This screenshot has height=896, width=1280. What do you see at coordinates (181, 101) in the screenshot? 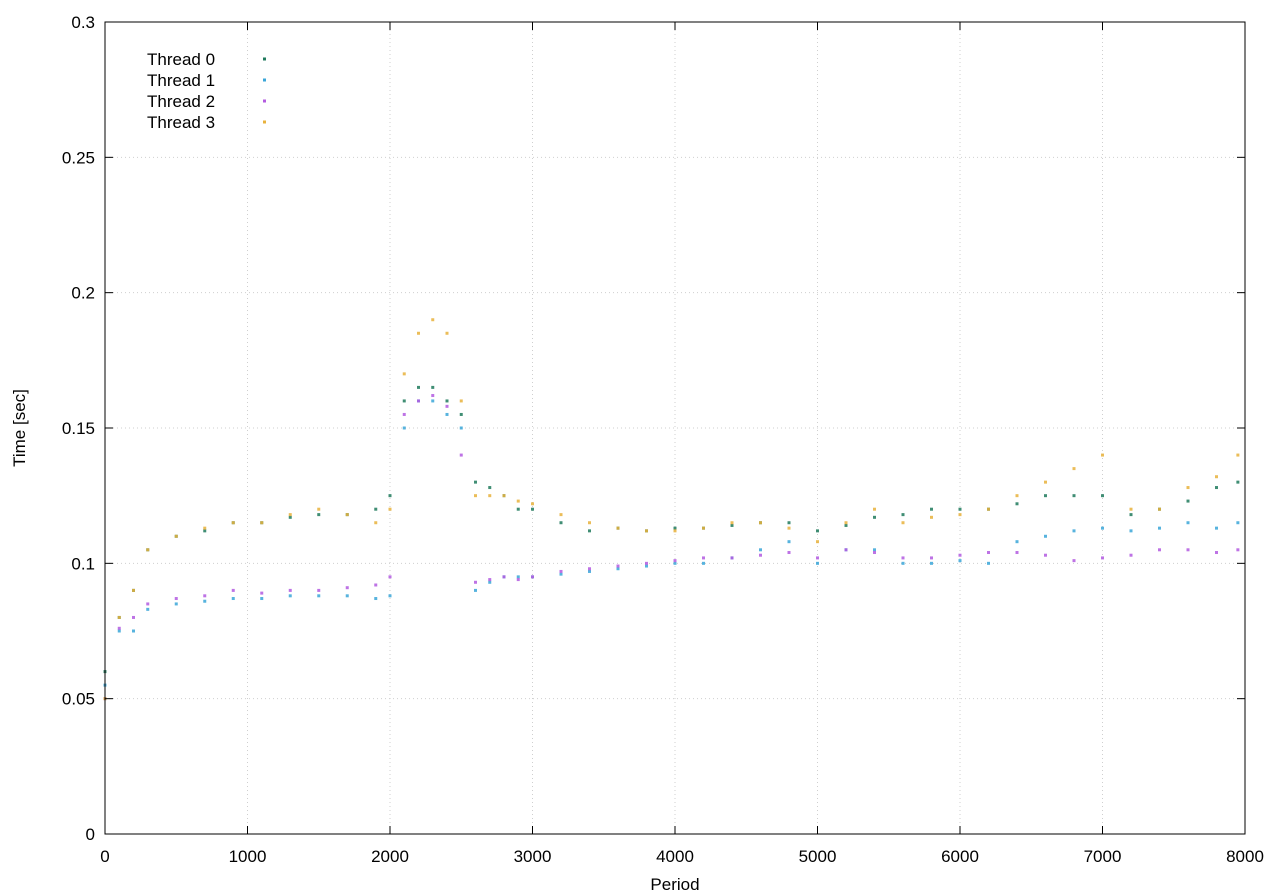
I see `legend-label: Thread 2` at bounding box center [181, 101].